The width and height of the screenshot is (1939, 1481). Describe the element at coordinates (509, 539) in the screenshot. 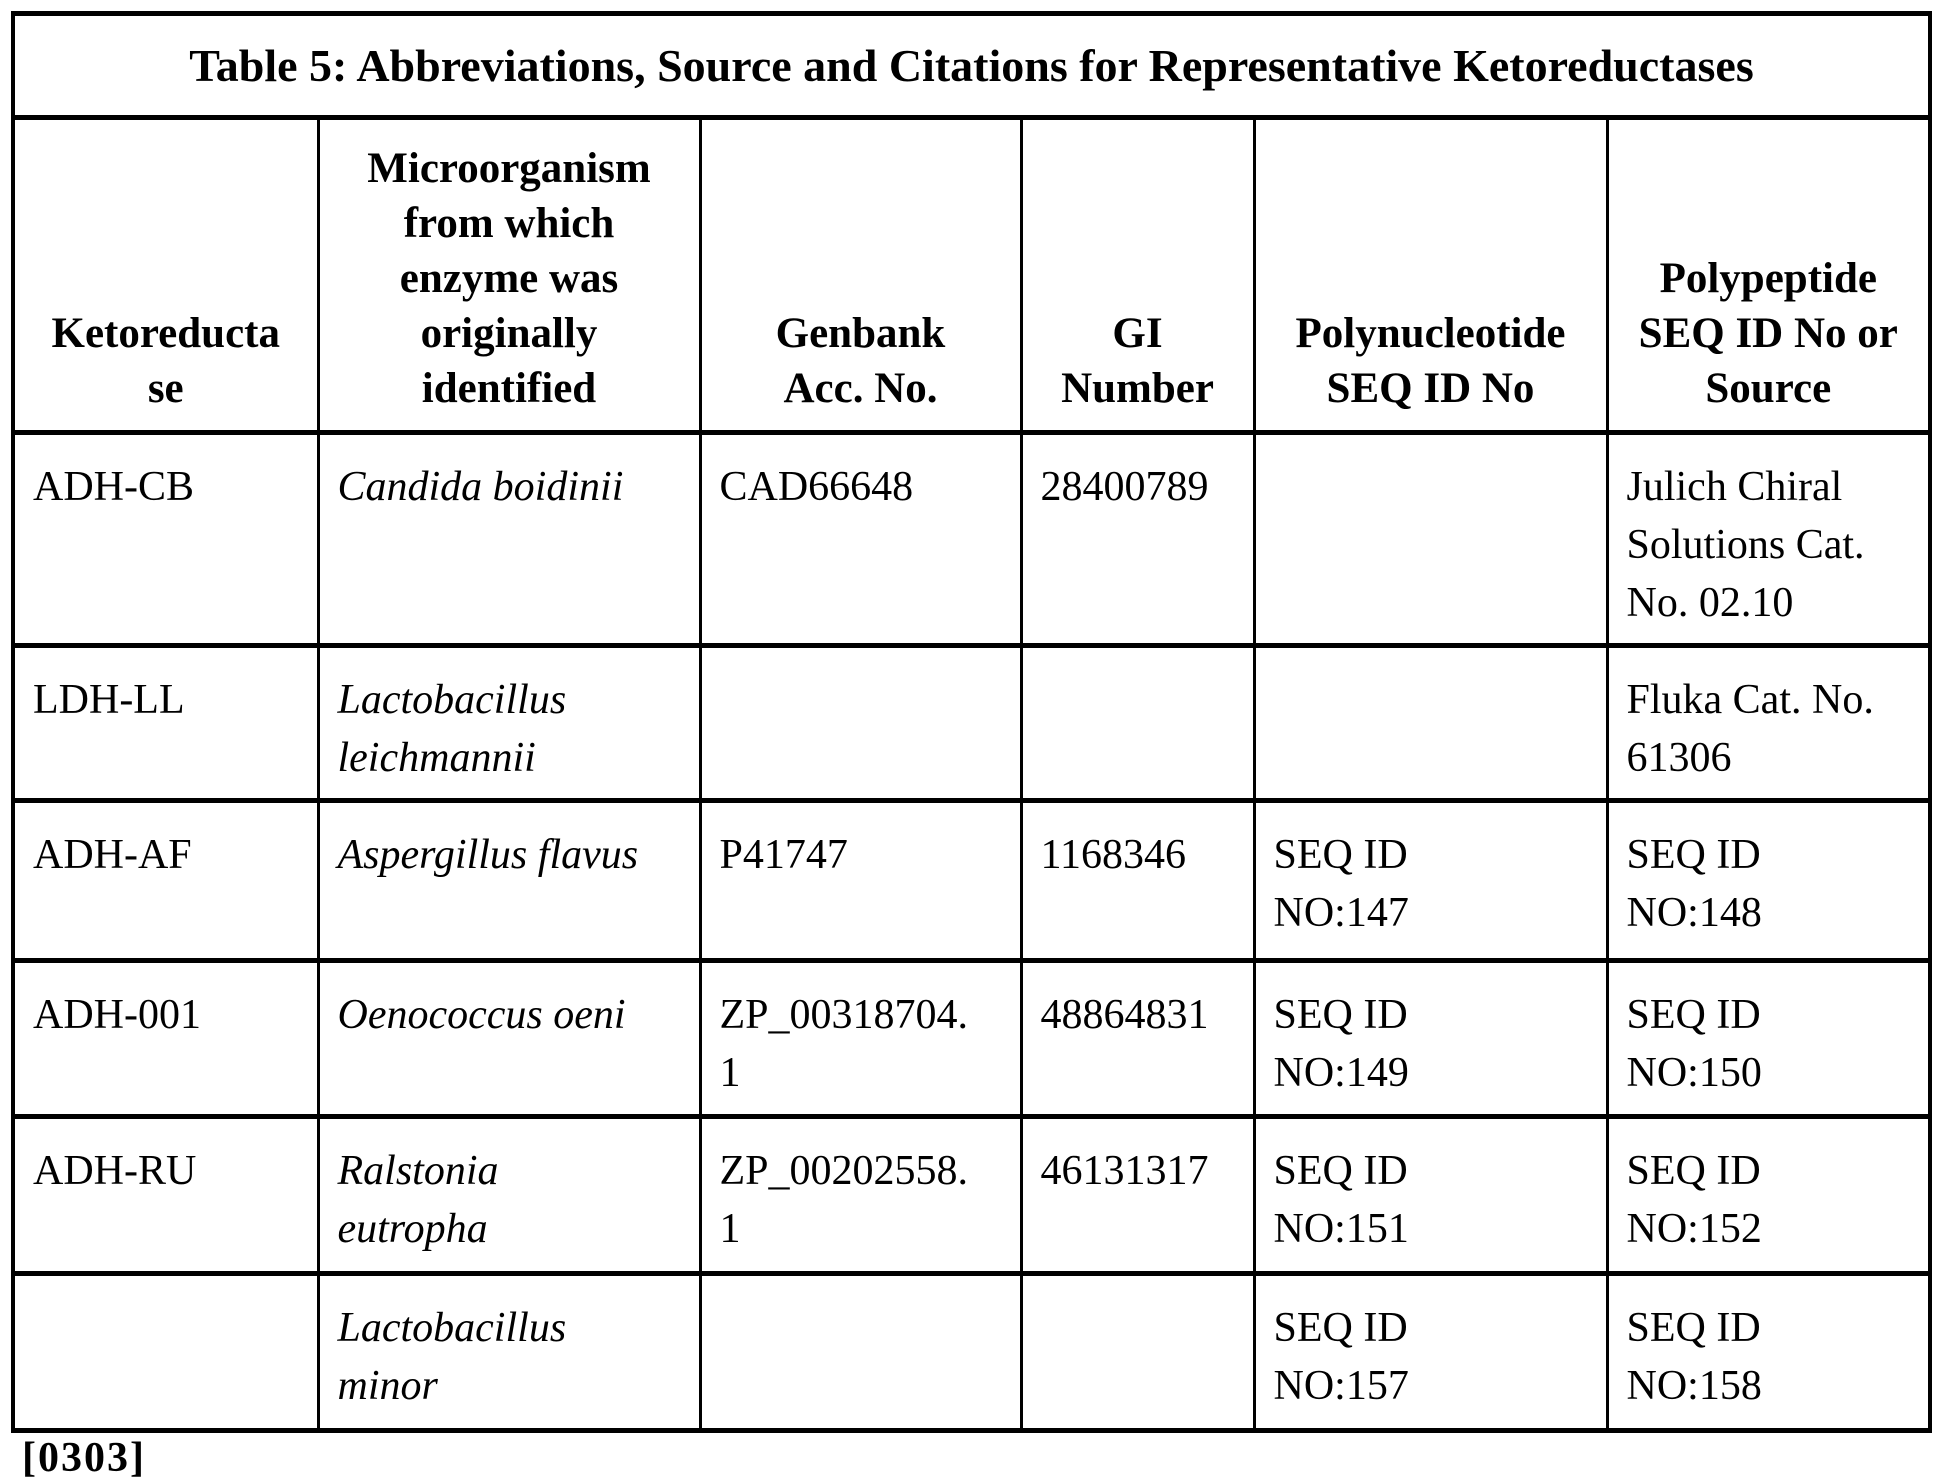

I see `cell-microorganism: Candida boidinii` at that location.